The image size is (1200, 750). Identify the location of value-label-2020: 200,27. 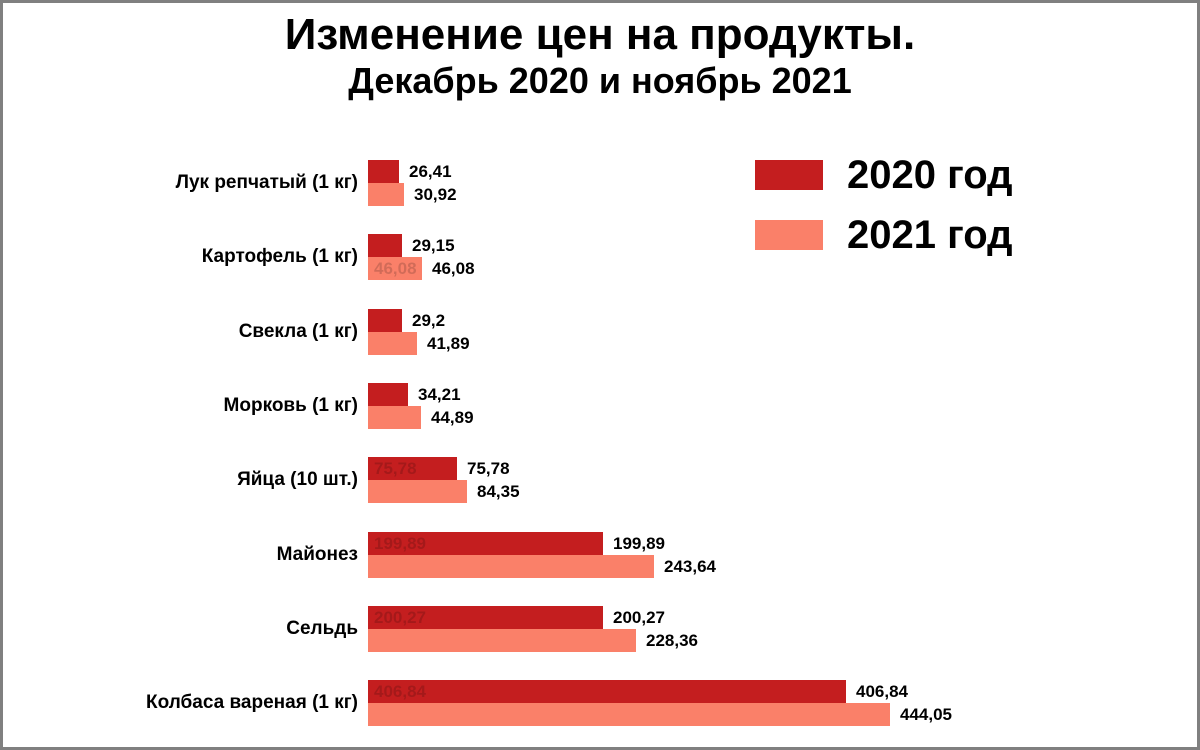
(639, 617).